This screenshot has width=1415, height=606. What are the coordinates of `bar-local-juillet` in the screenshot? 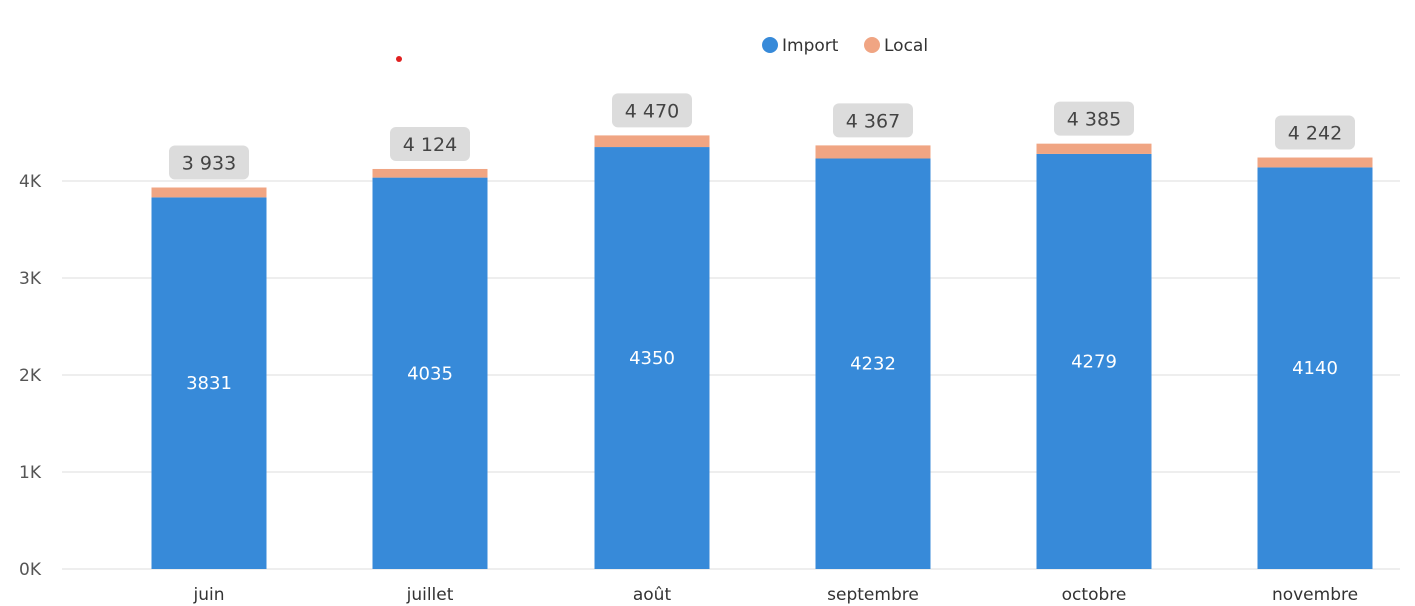 It's located at (430, 173).